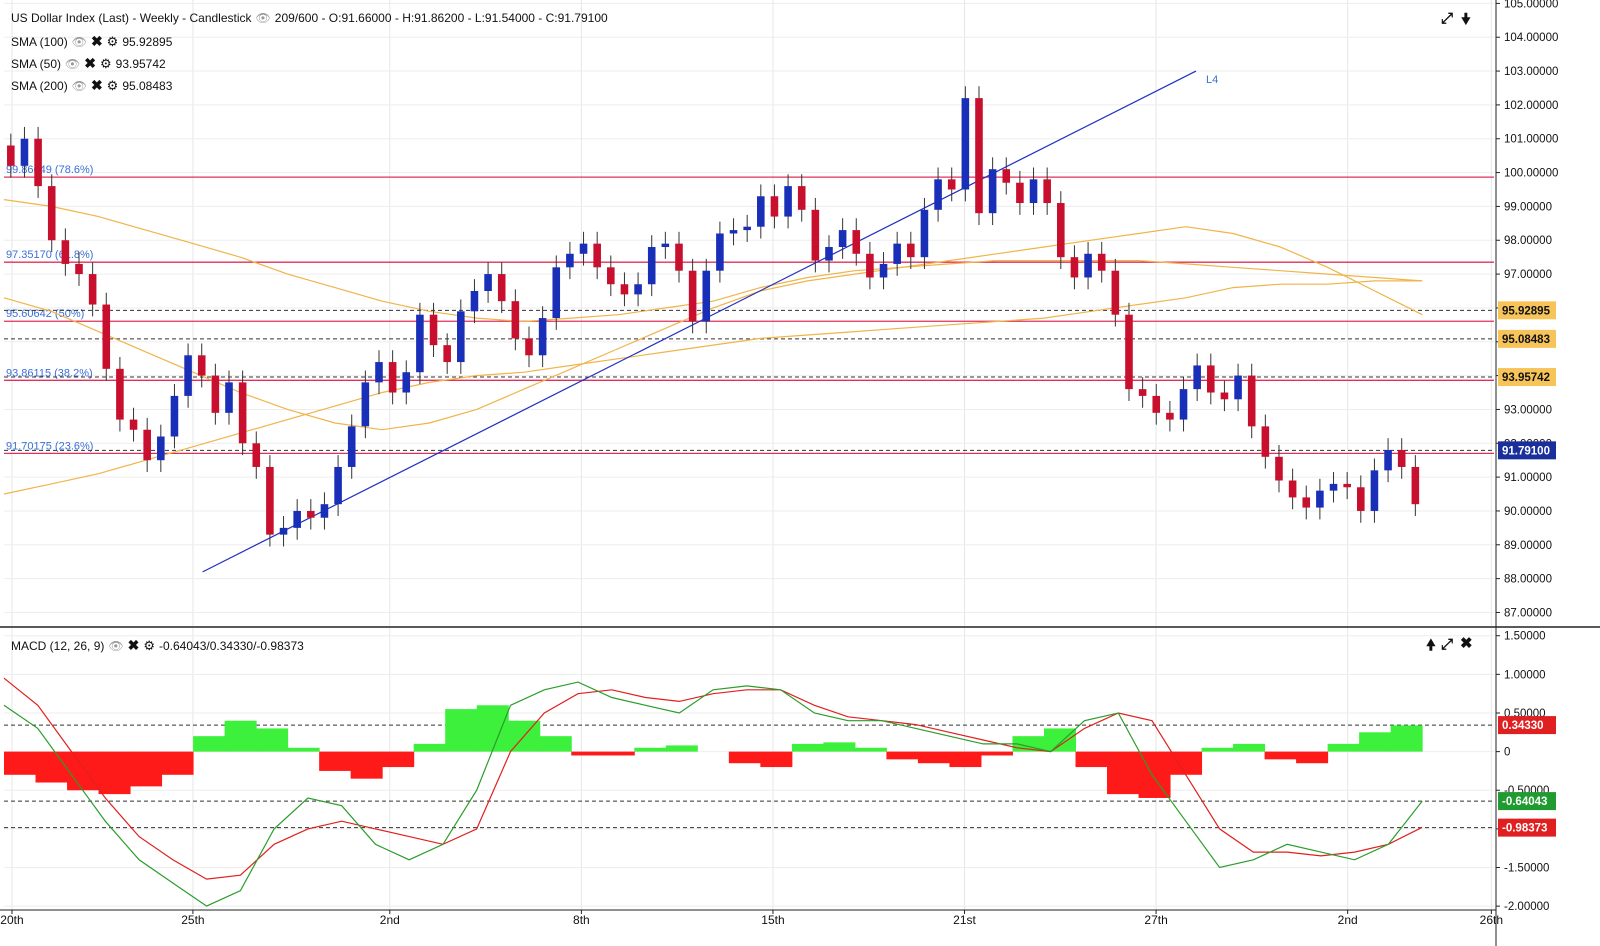  What do you see at coordinates (49, 446) in the screenshot?
I see `fib-level-label: 91.70175 (23.6%)` at bounding box center [49, 446].